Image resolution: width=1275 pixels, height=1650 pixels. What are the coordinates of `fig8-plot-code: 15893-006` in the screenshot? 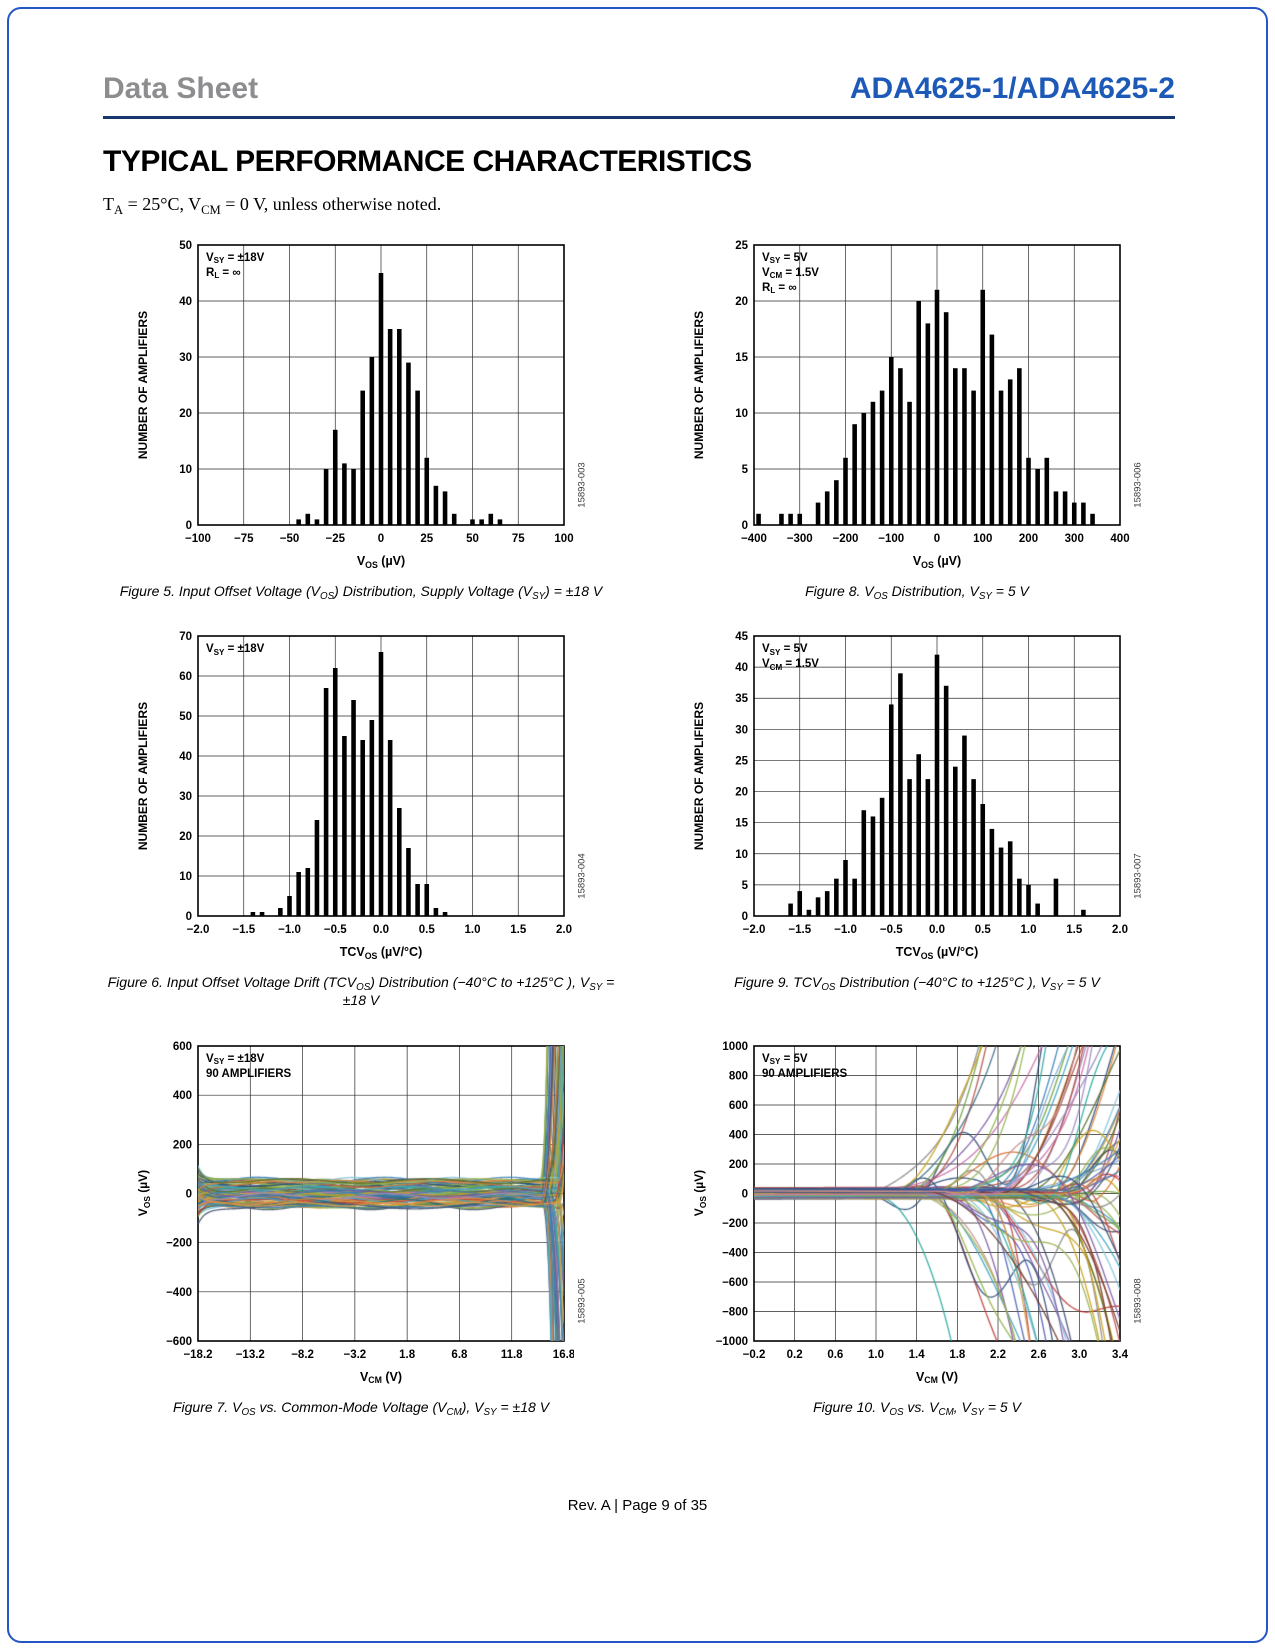 It's located at (1138, 485).